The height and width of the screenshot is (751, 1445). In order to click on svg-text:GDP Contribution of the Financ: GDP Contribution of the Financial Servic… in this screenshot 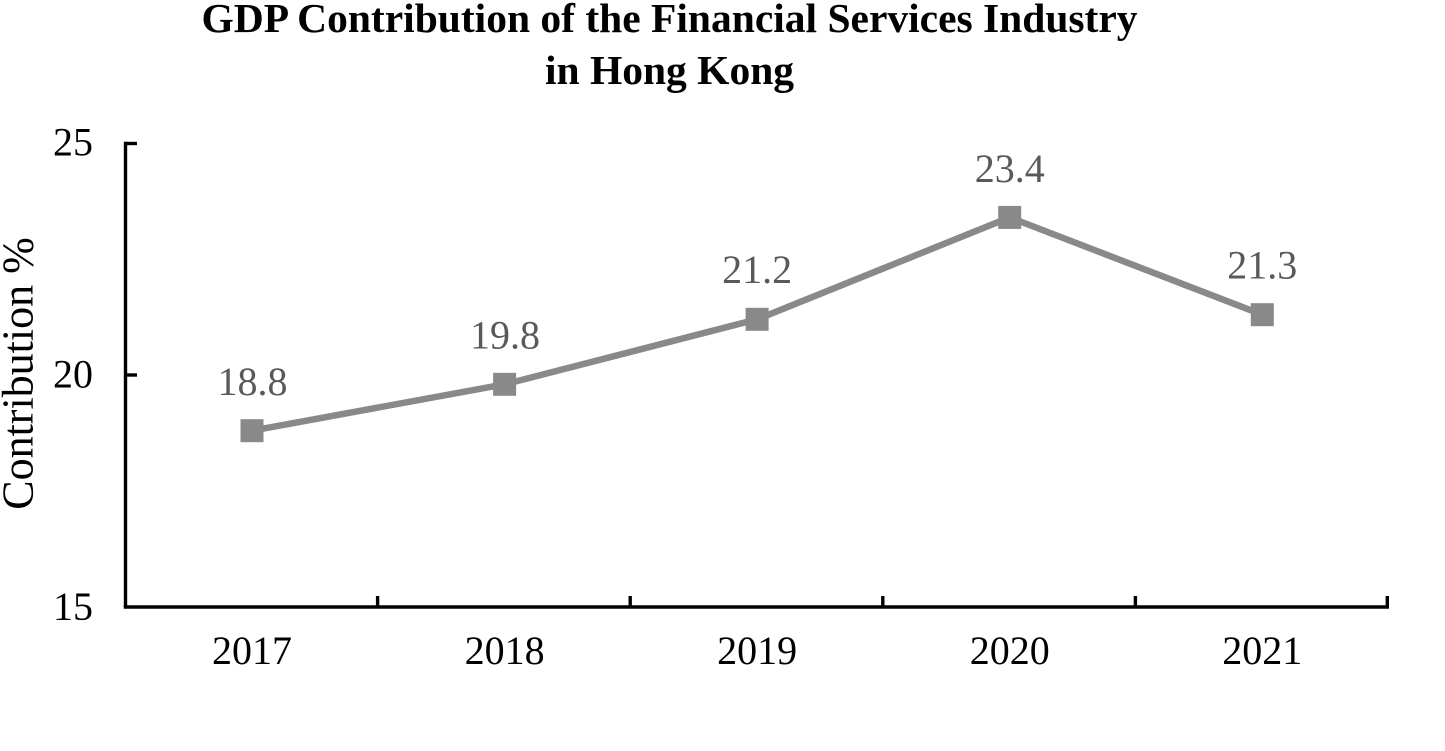, I will do `click(669, 20)`.